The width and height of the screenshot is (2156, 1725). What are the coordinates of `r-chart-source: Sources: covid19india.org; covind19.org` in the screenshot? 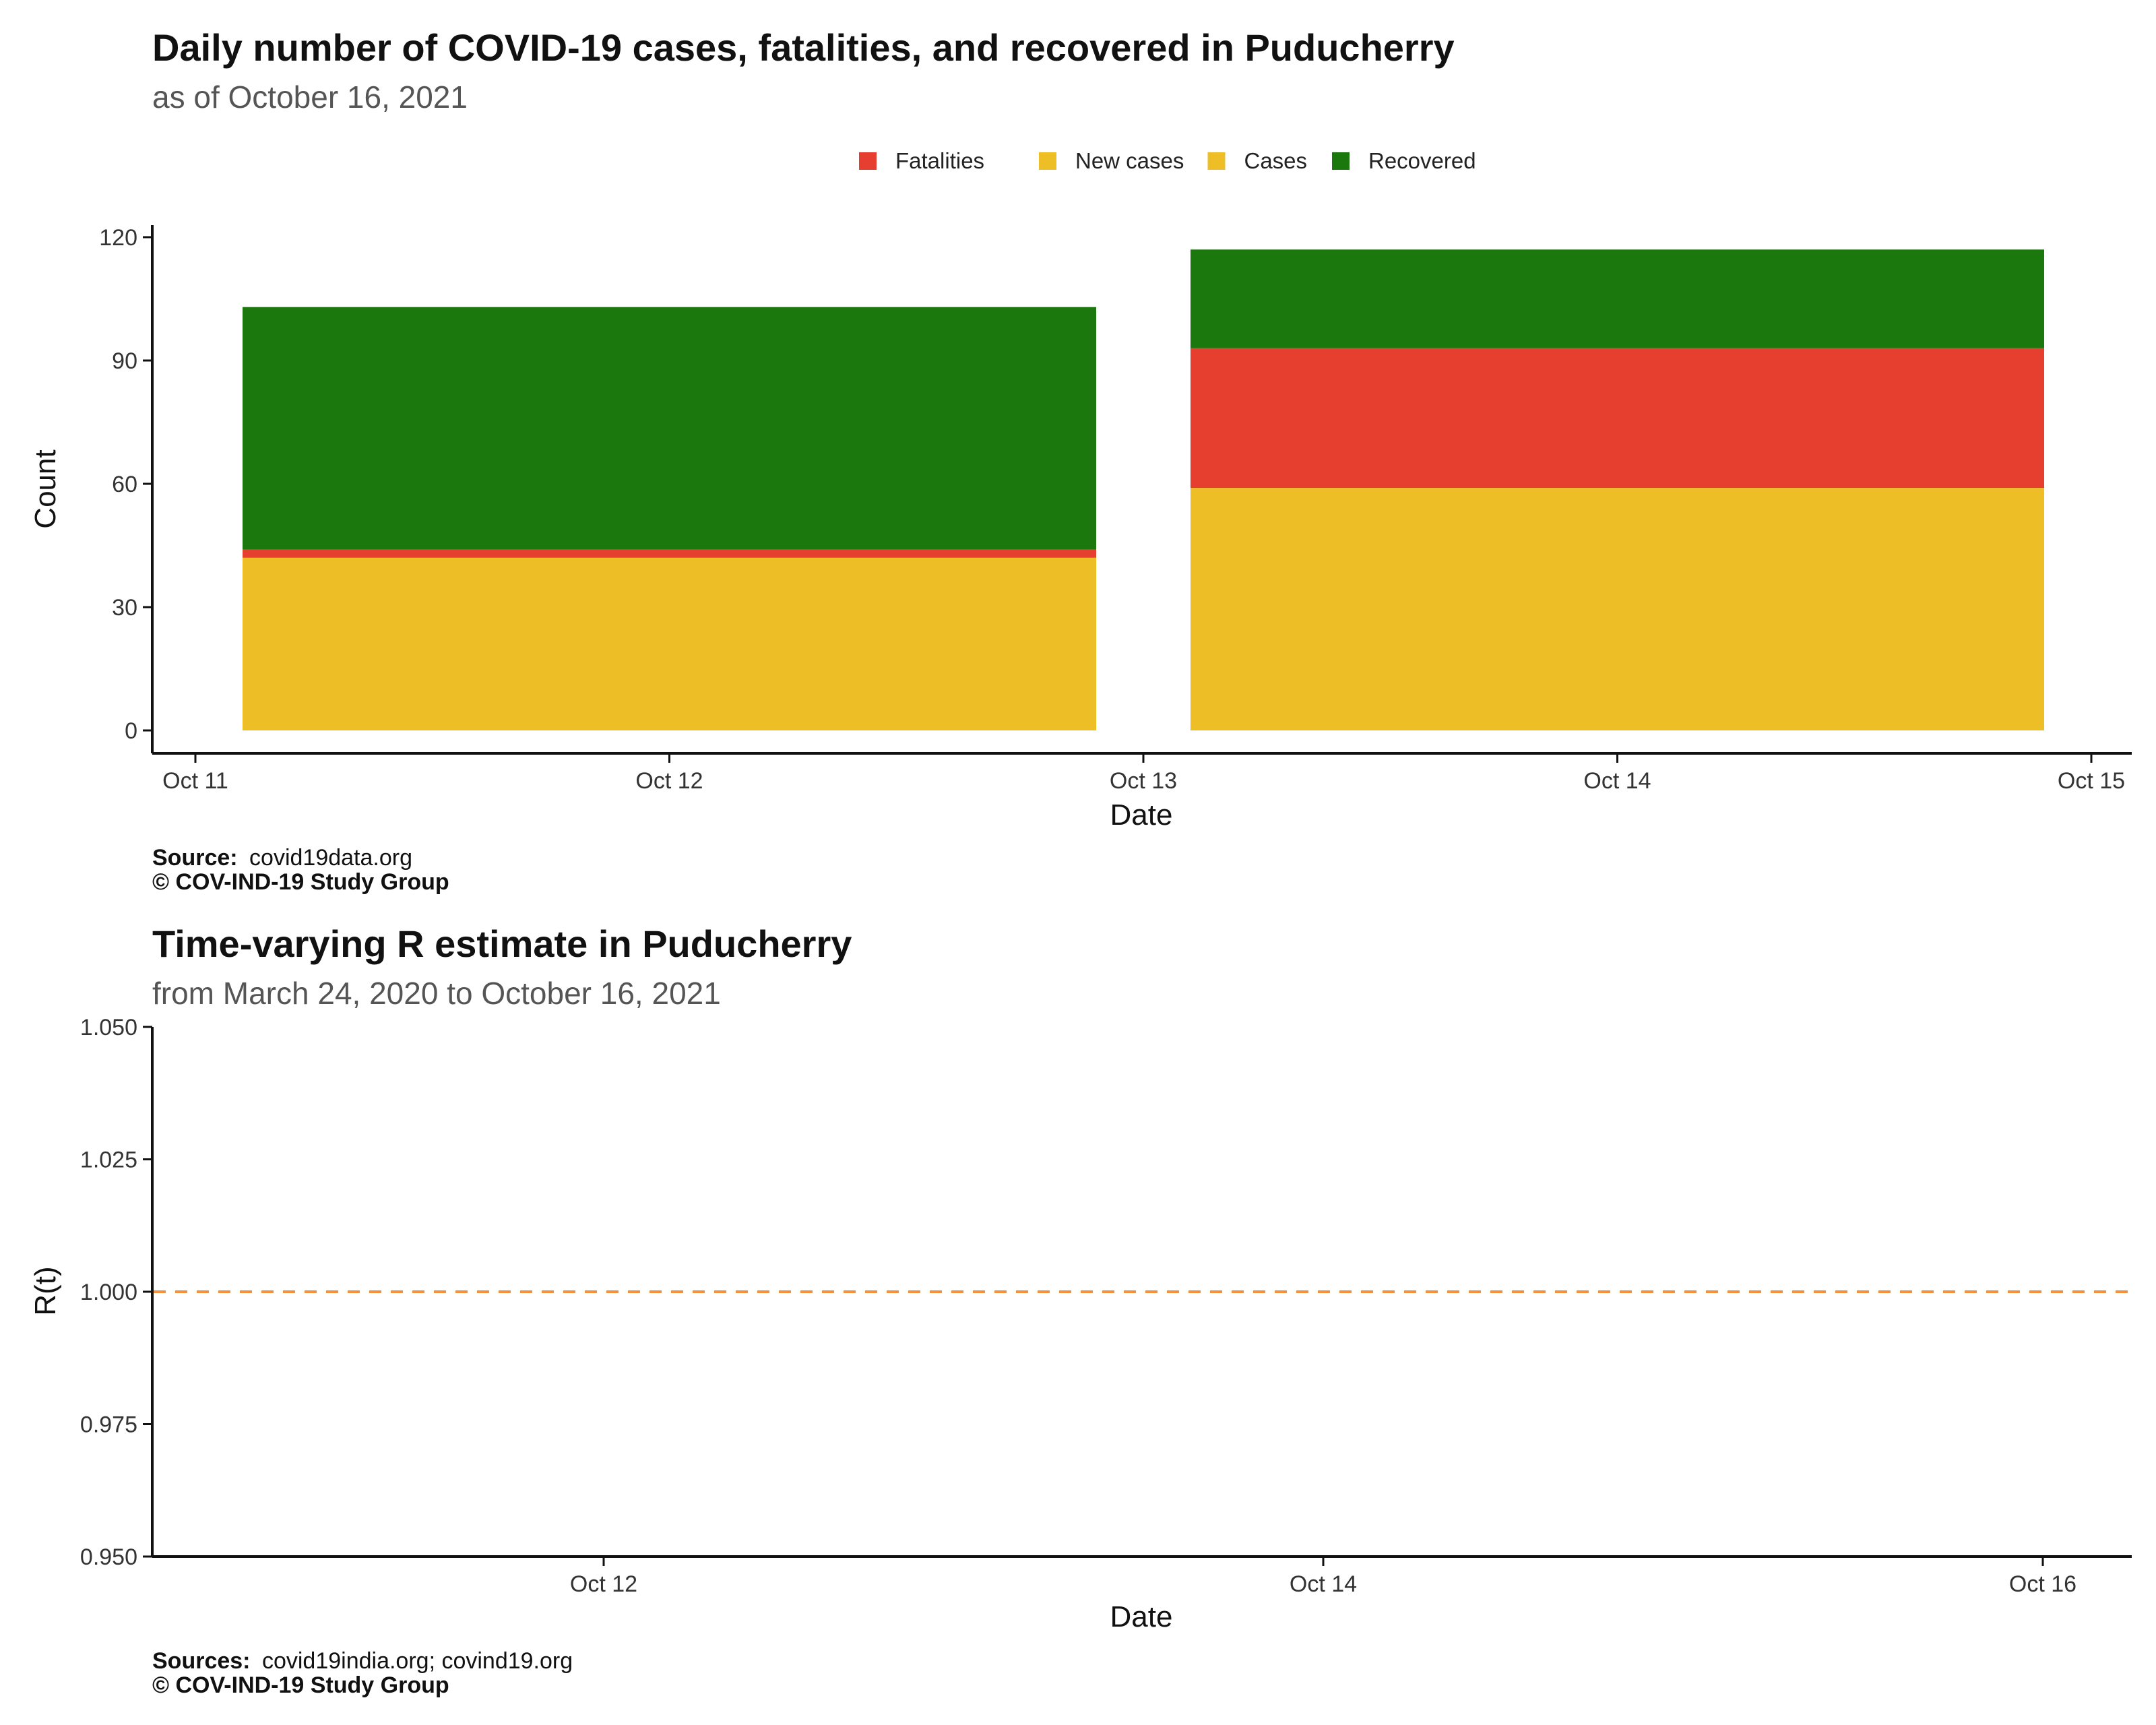 It's located at (362, 1661).